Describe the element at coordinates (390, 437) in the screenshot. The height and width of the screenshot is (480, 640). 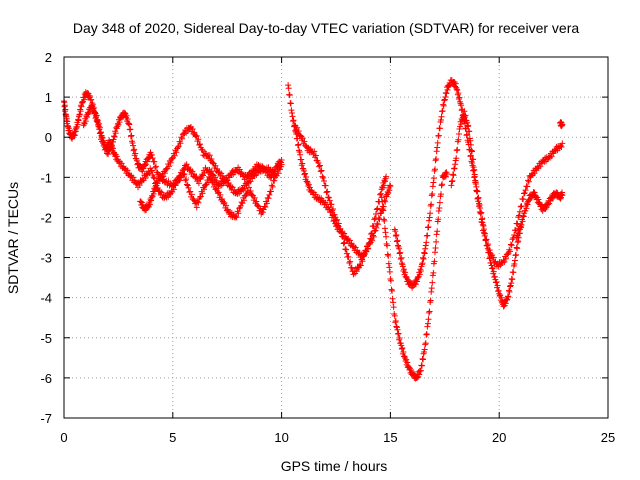
I see `x-tick-label: 15` at that location.